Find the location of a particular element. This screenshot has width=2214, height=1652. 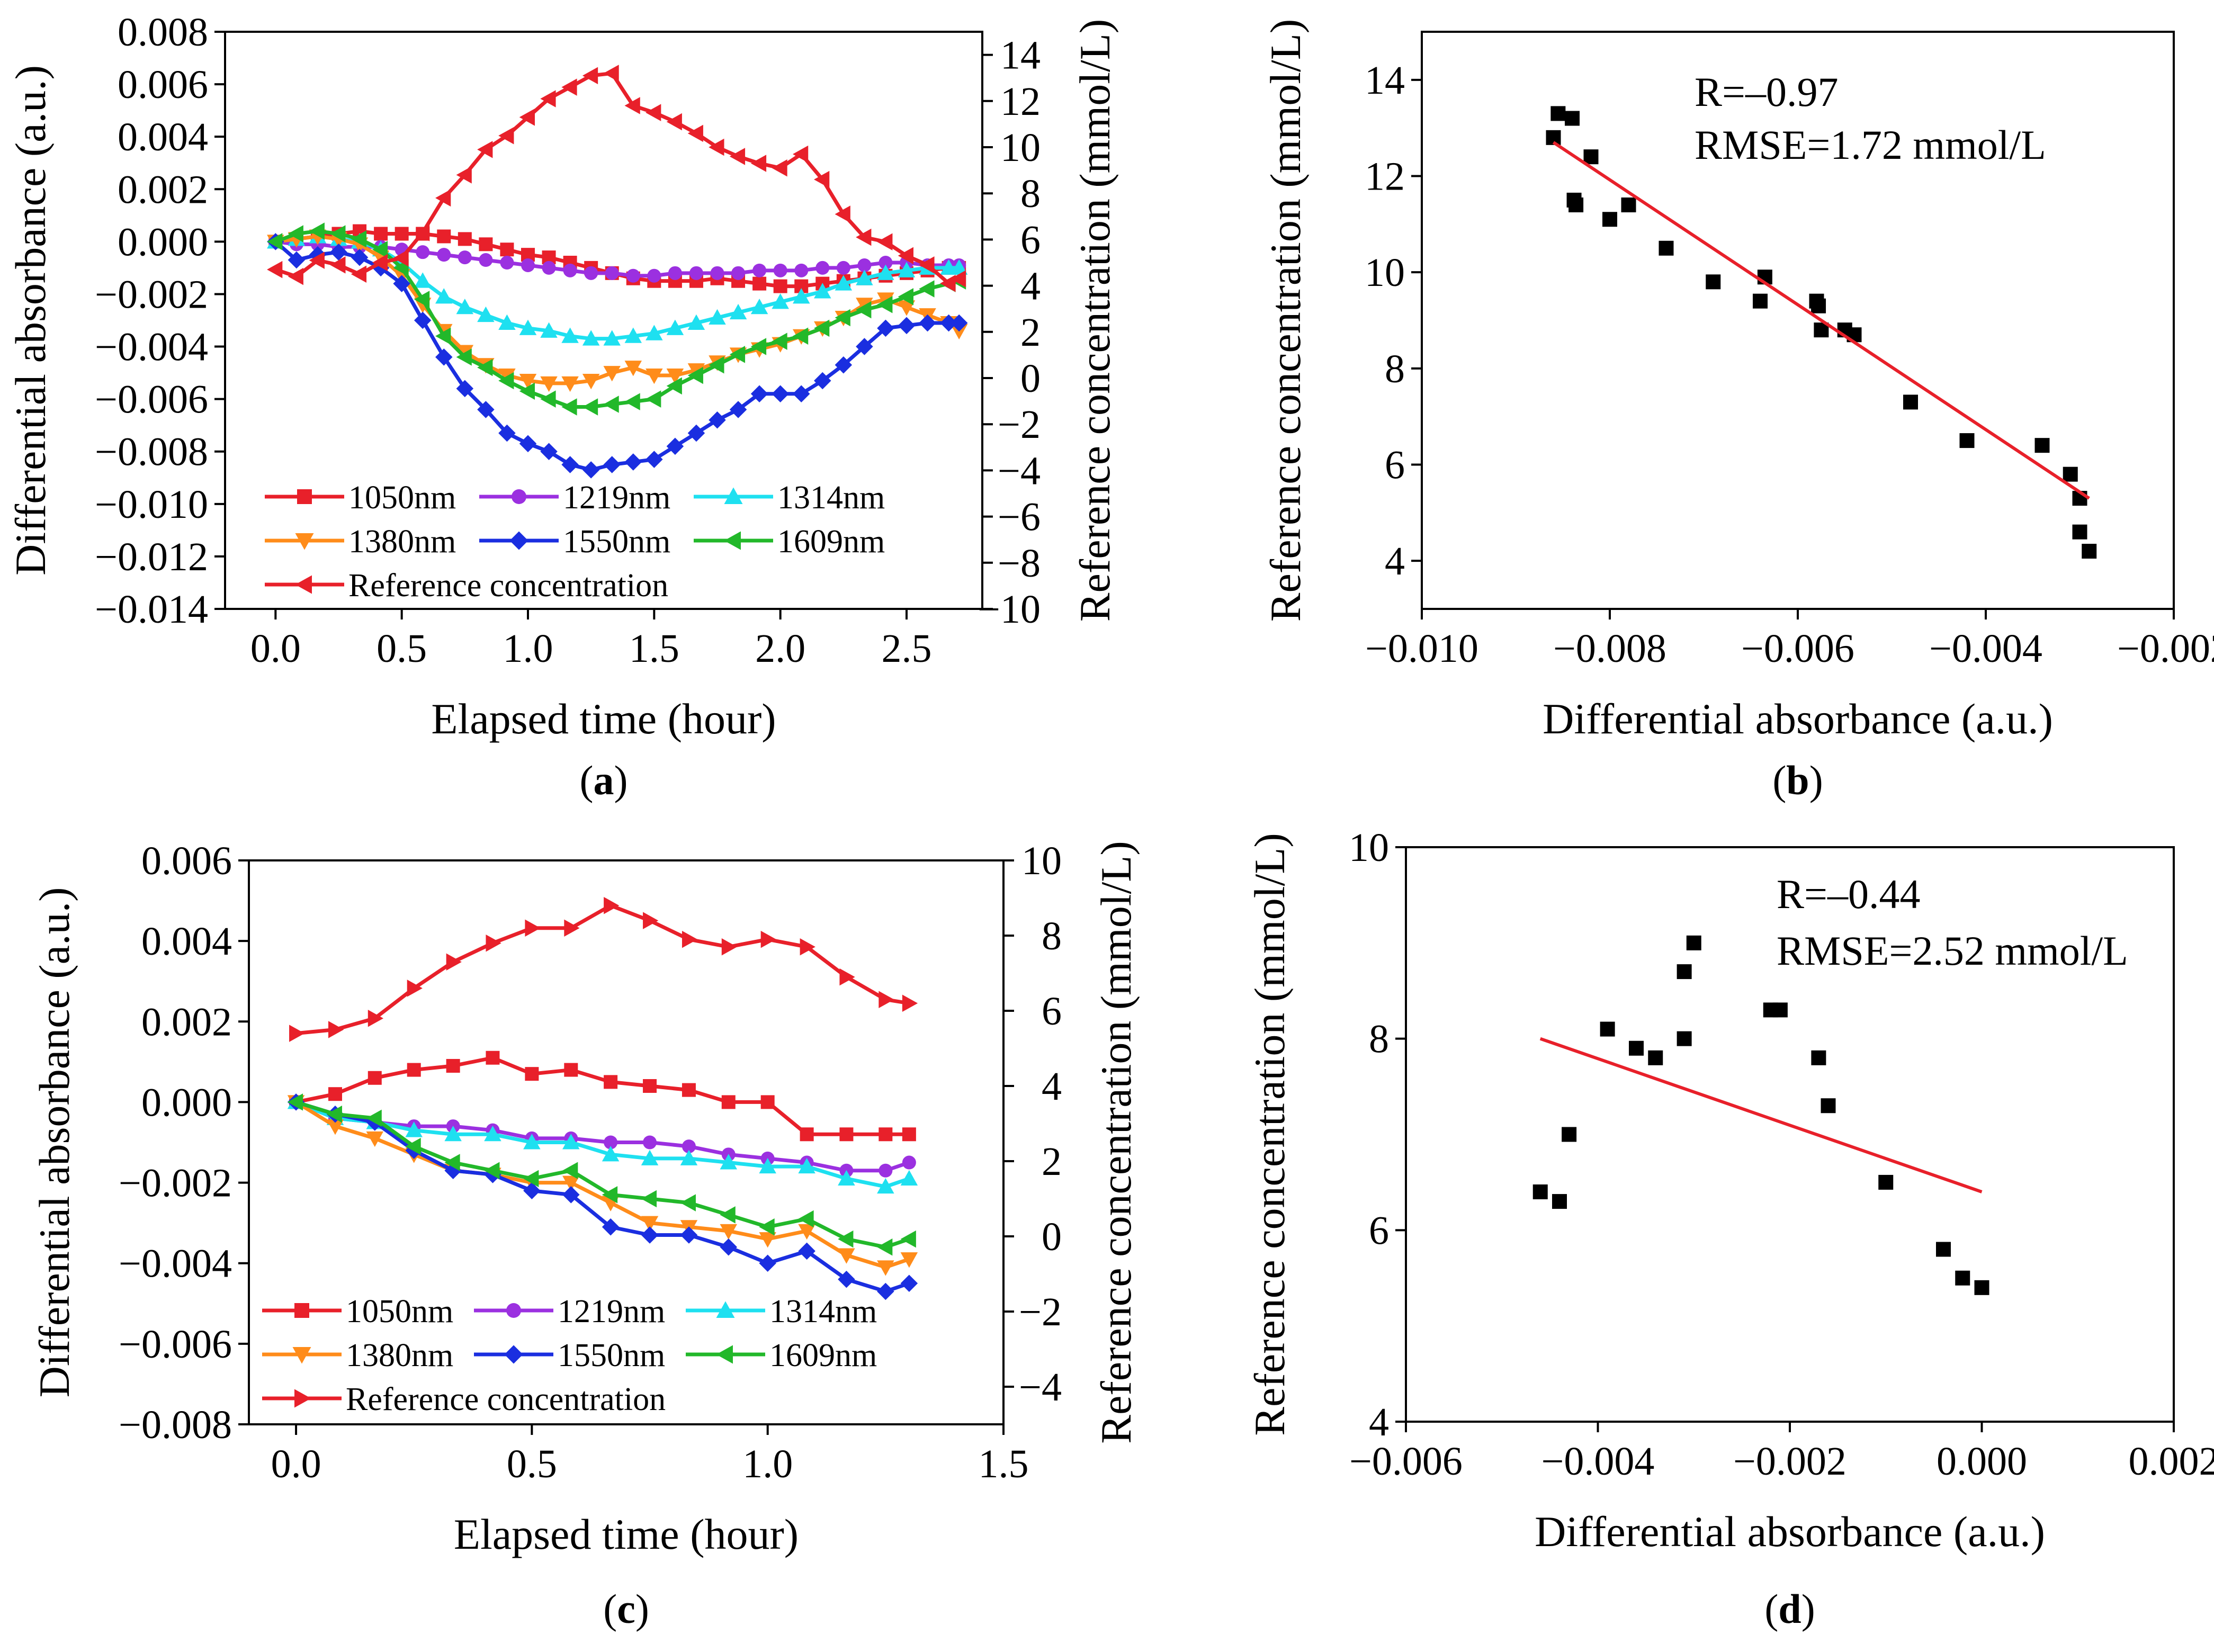

y2-tick-label: 4 is located at coordinates (1030, 286).